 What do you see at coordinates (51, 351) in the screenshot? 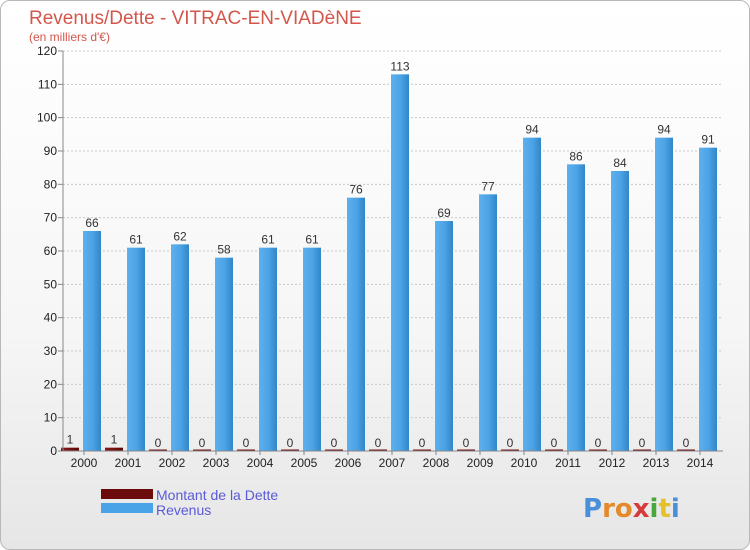
I see `y-tick-label: 30` at bounding box center [51, 351].